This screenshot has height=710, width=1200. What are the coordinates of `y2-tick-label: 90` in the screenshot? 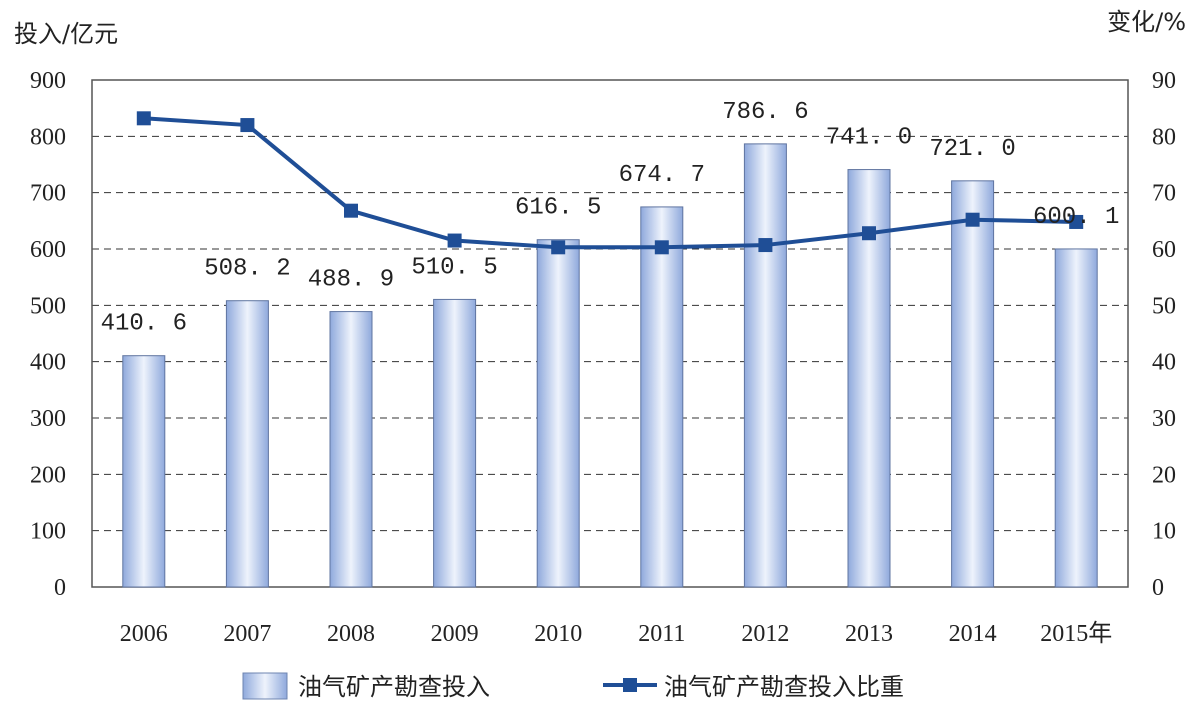 It's located at (1164, 81).